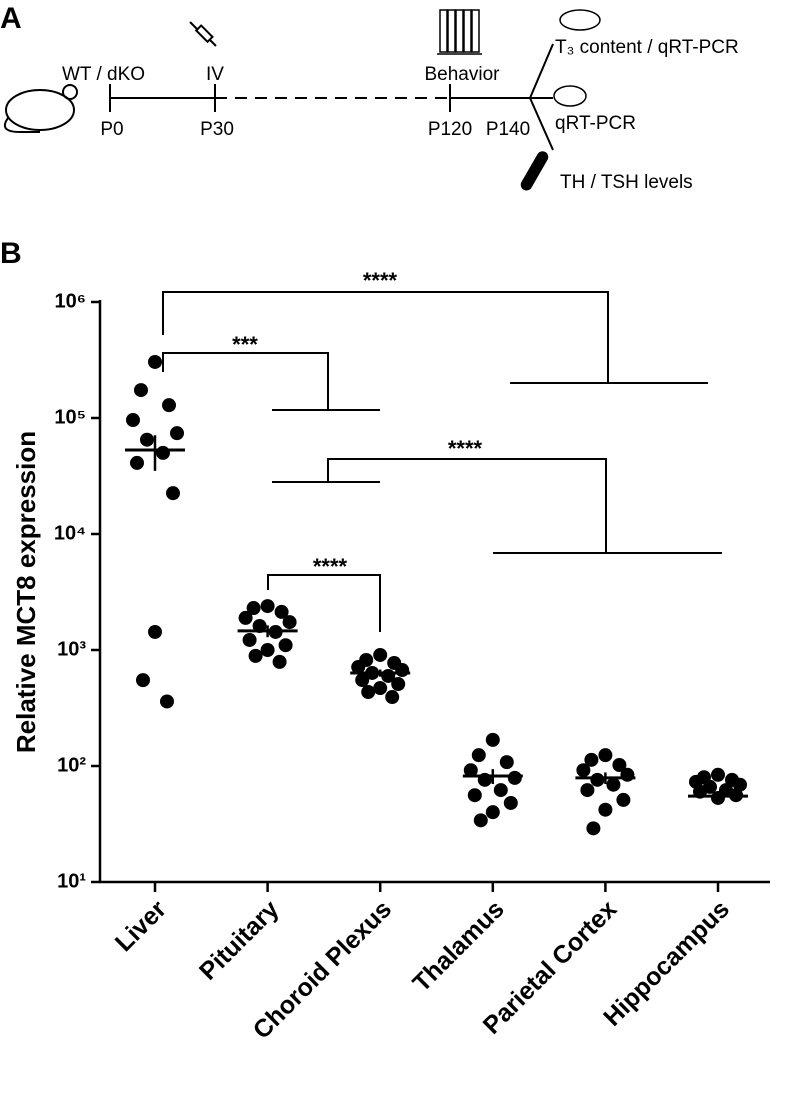 The height and width of the screenshot is (1093, 788). I want to click on y-tick-label: 10⁴, so click(70, 533).